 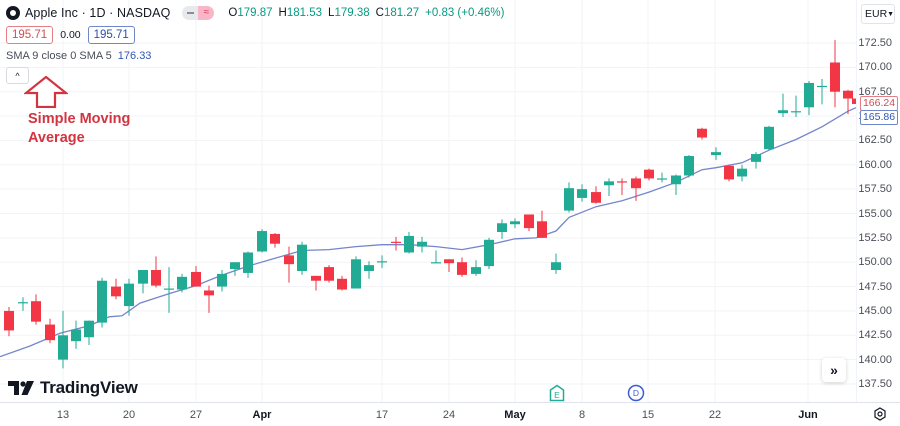 I want to click on tradingview-logo: TradingView, so click(x=73, y=388).